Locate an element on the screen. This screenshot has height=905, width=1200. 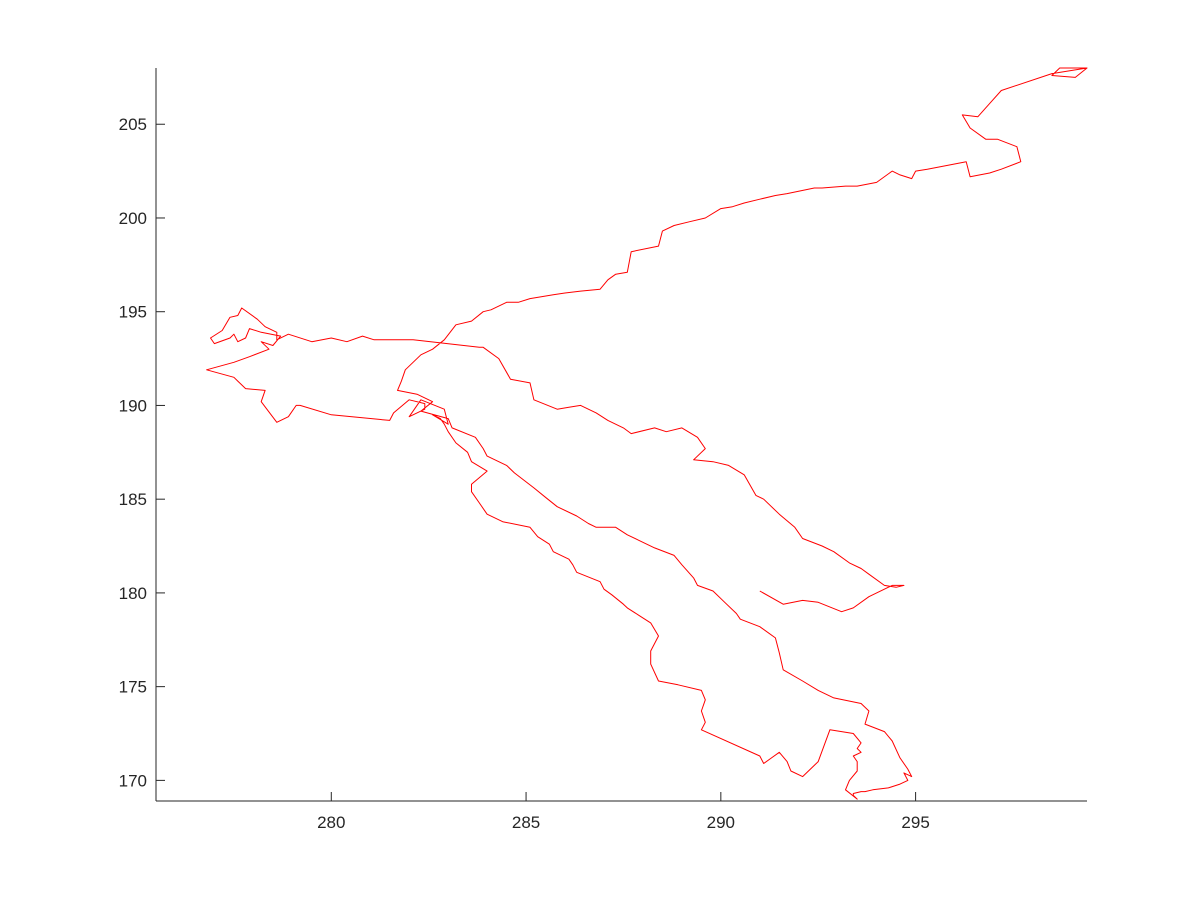
y-tick-label: 205 is located at coordinates (133, 124).